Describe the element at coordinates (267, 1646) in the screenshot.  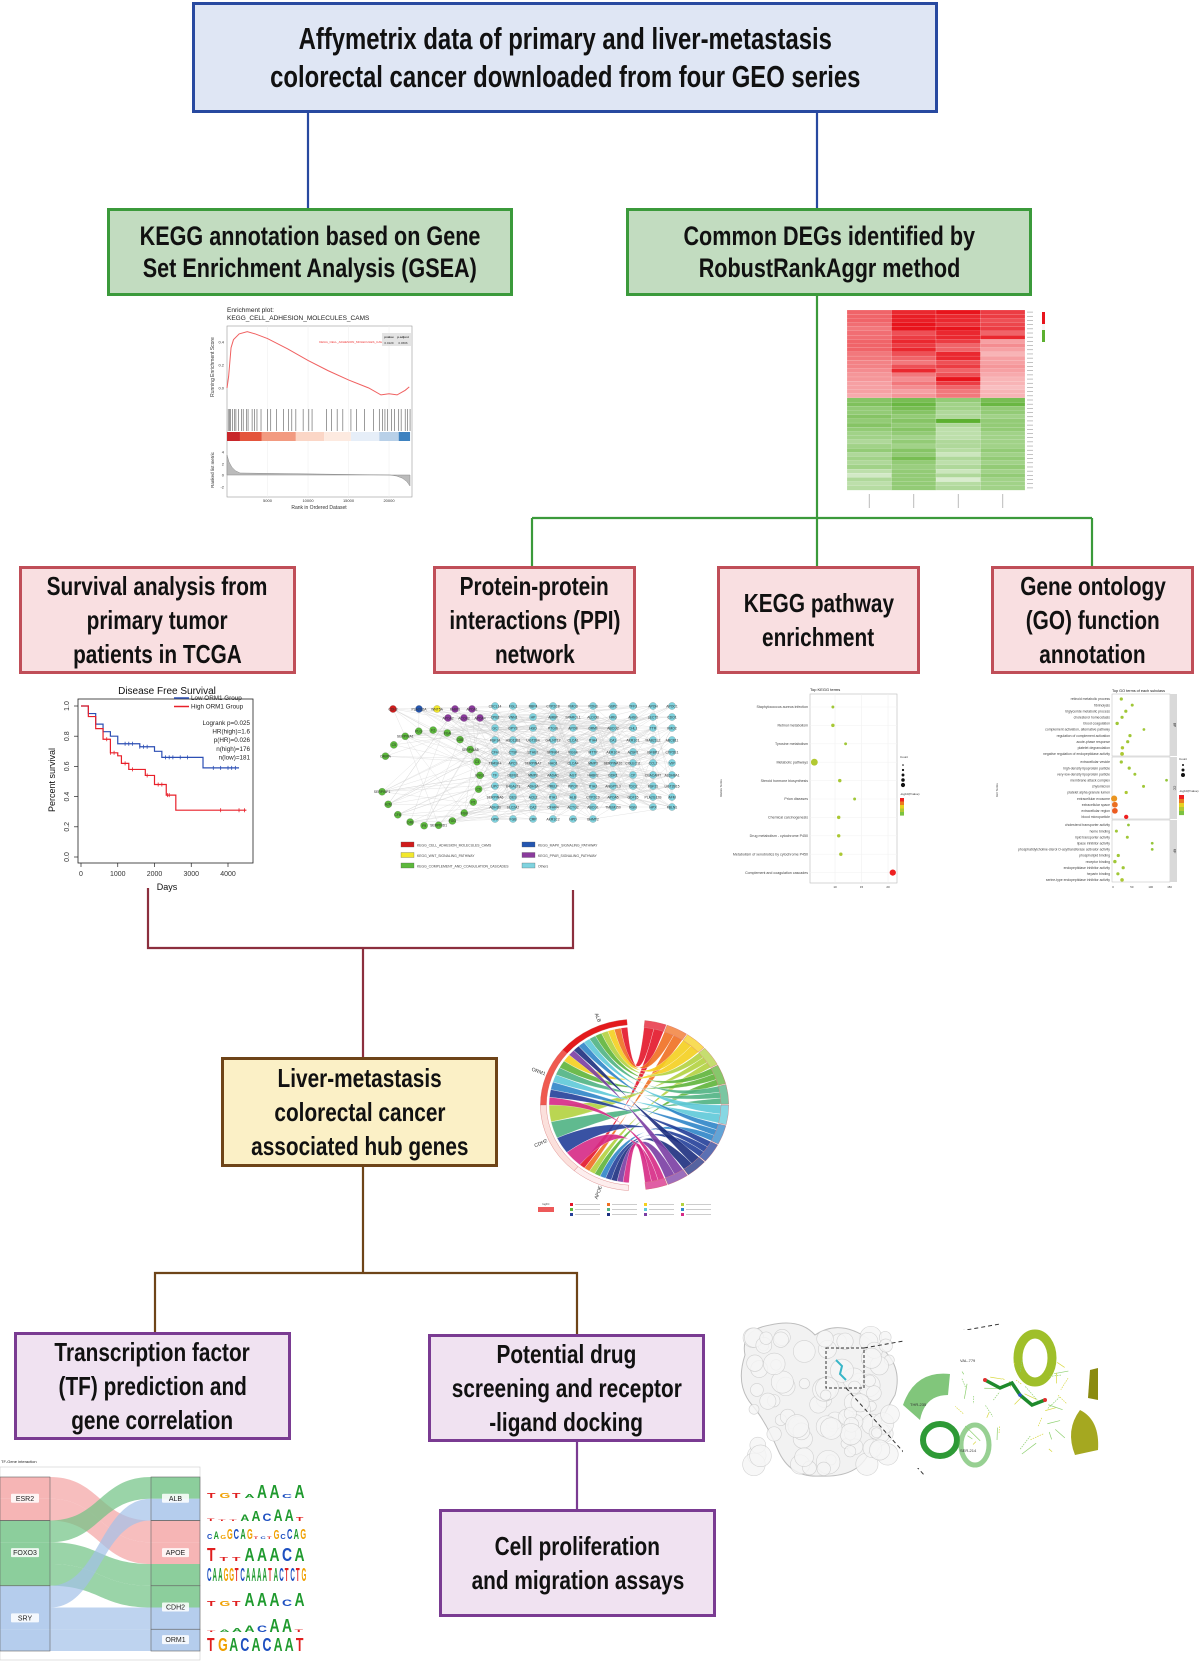
I see `motif-letter: C` at that location.